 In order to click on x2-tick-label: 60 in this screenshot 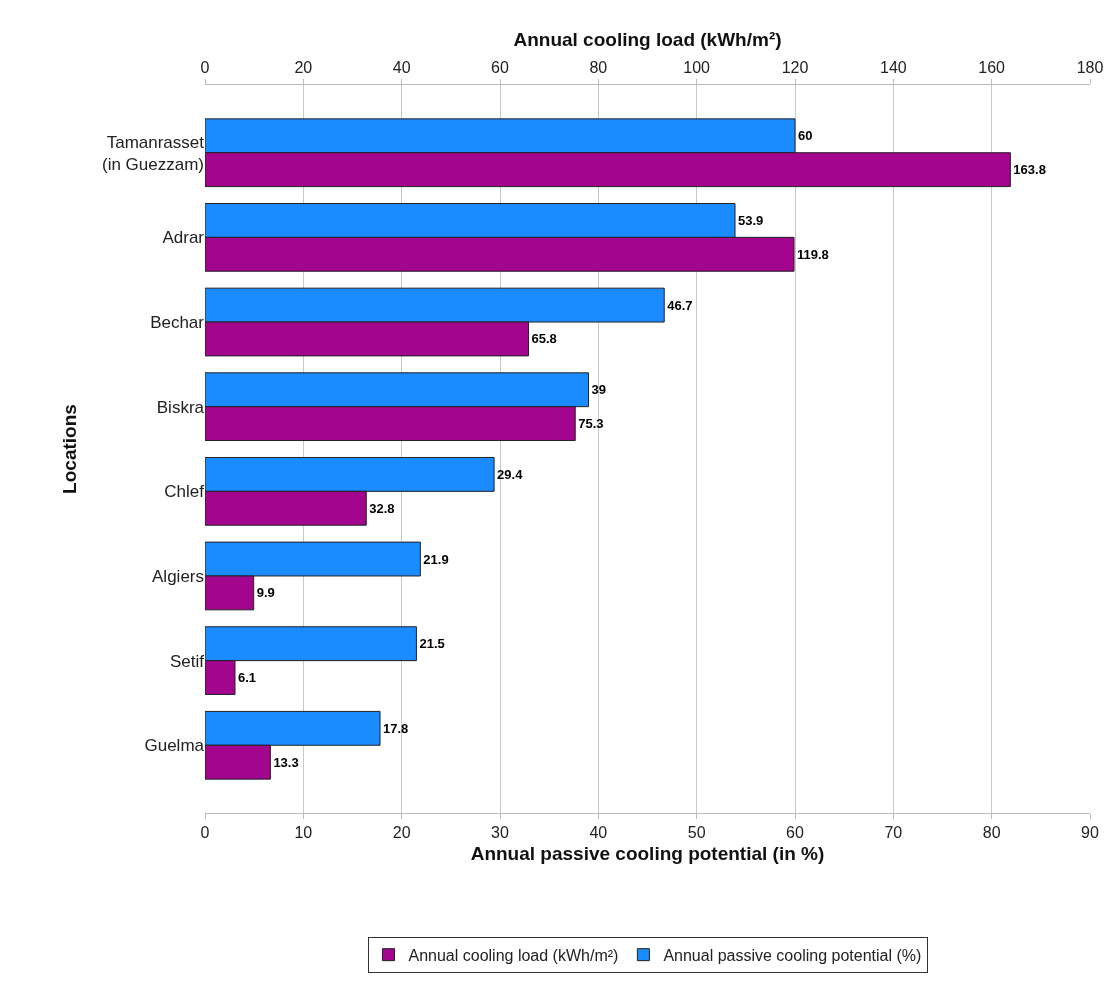, I will do `click(500, 67)`.